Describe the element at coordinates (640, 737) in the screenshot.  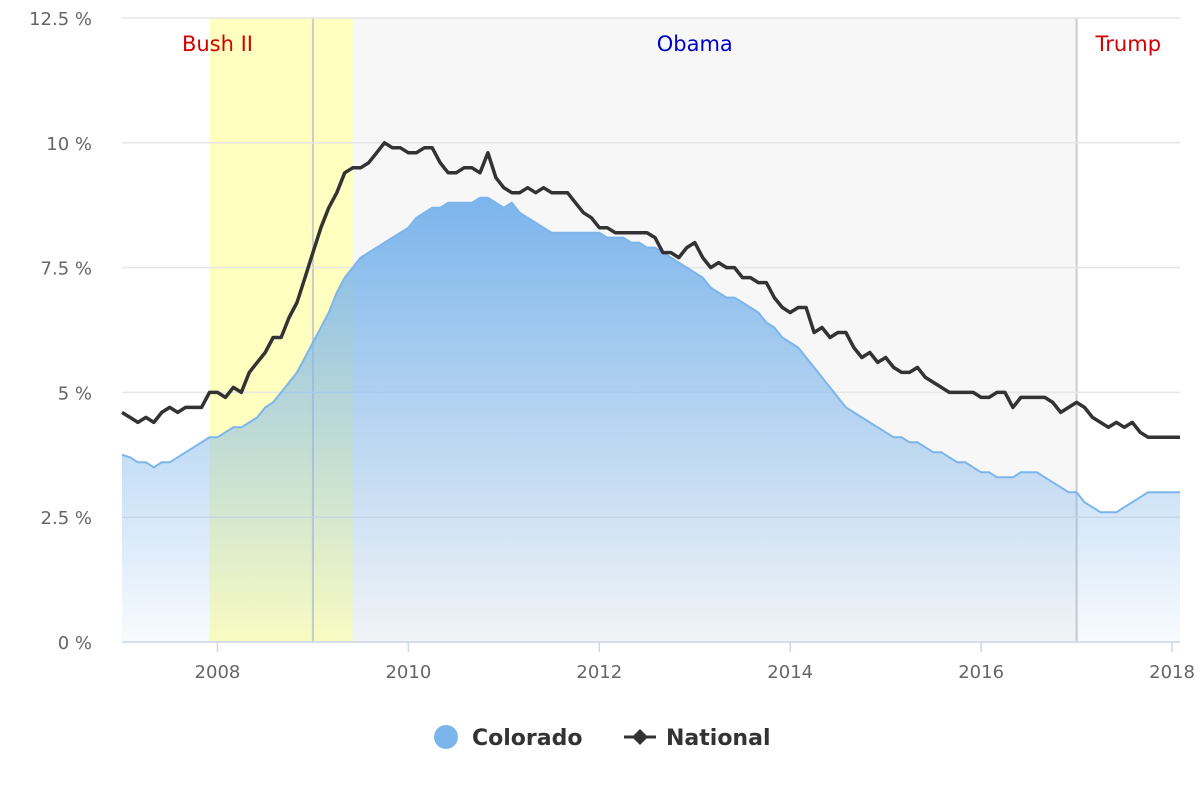
I see `legend-national-marker` at that location.